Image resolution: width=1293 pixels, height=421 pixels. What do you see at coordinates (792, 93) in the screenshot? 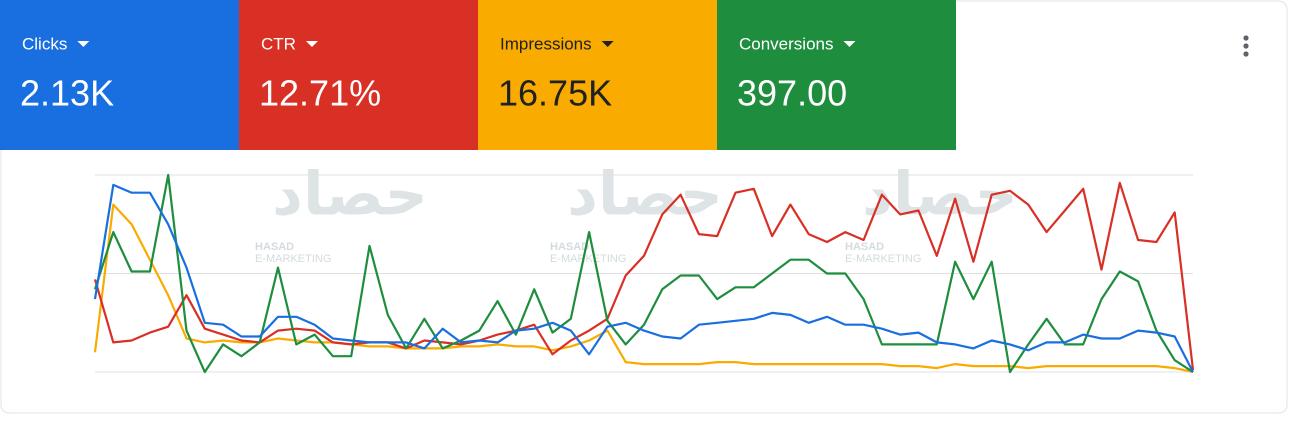
I see `metric-value: 397.00` at bounding box center [792, 93].